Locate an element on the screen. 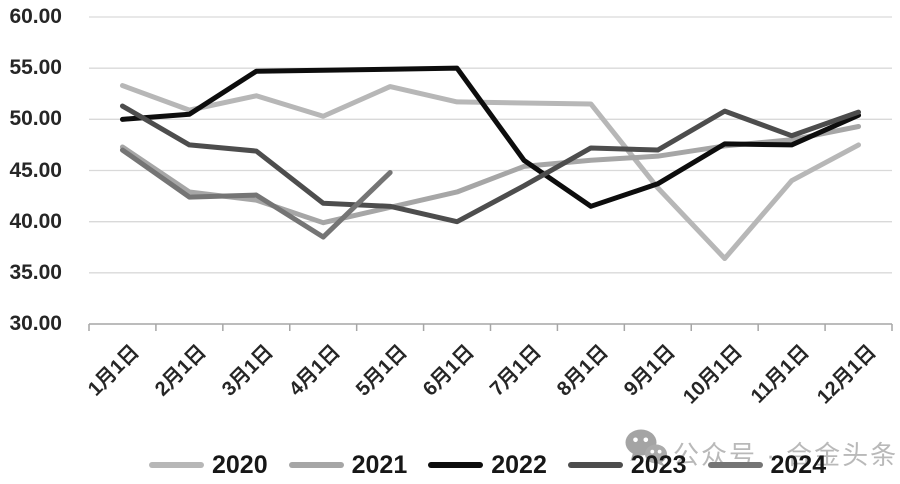  legend-swatch-2021 is located at coordinates (316, 465).